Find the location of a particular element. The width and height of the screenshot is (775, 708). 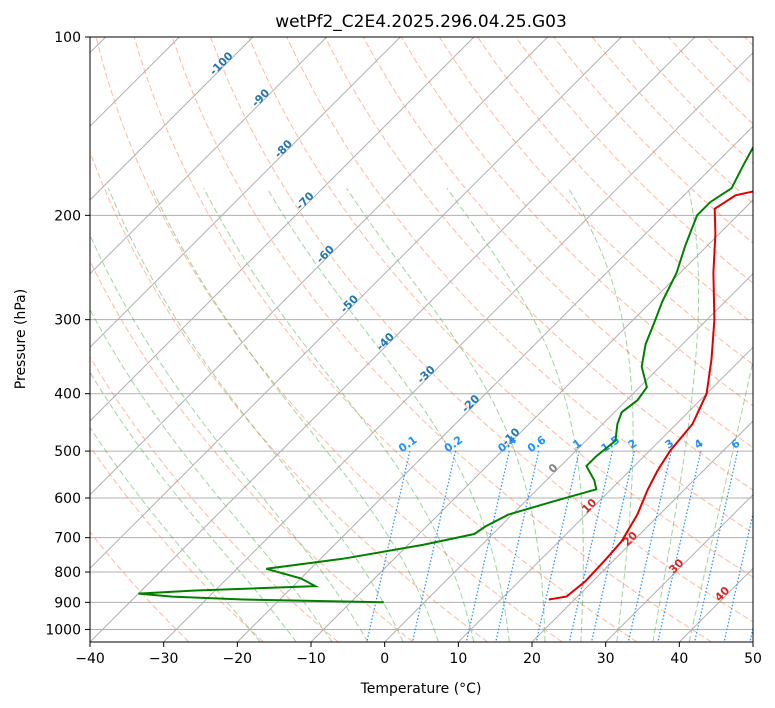

y-tick-label: 800 is located at coordinates (67, 573).